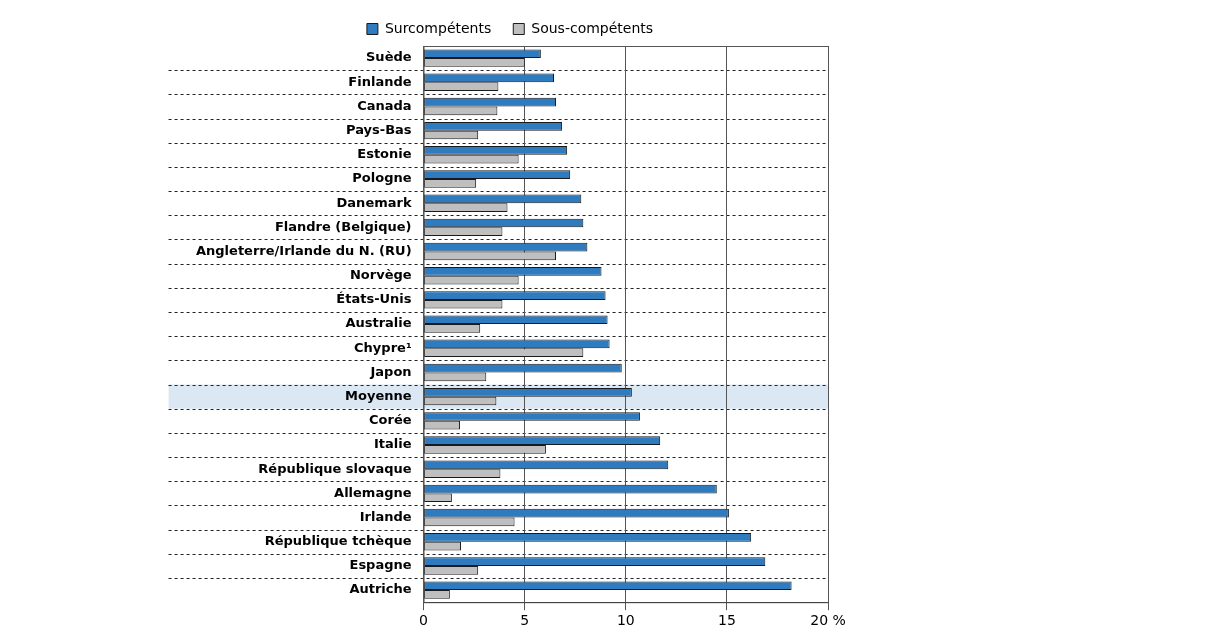 The image size is (1225, 641). What do you see at coordinates (438, 27) in the screenshot?
I see `legend-label: Surcompétents` at bounding box center [438, 27].